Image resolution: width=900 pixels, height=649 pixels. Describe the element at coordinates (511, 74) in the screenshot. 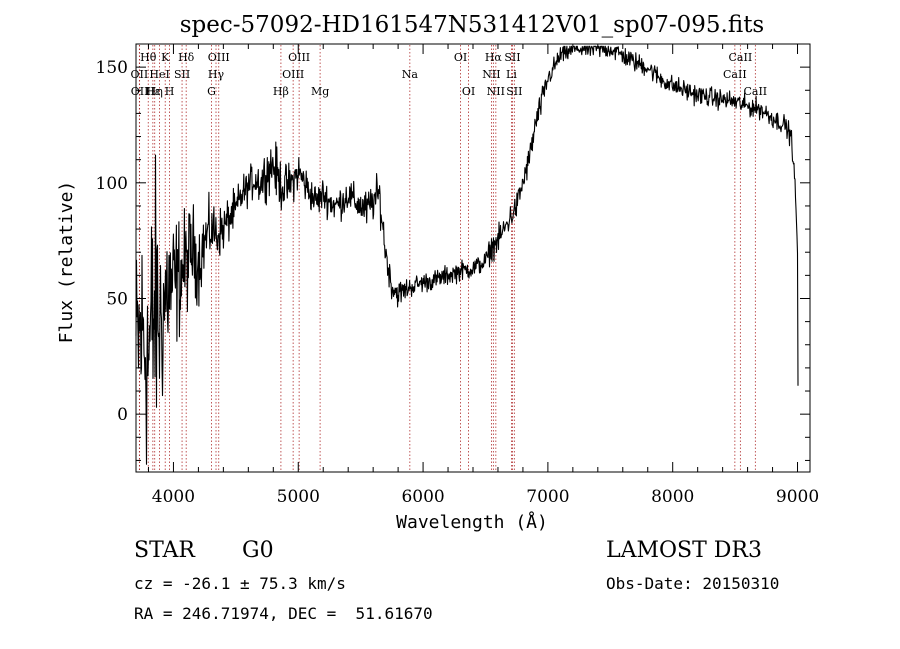

I see `line-label: Li` at that location.